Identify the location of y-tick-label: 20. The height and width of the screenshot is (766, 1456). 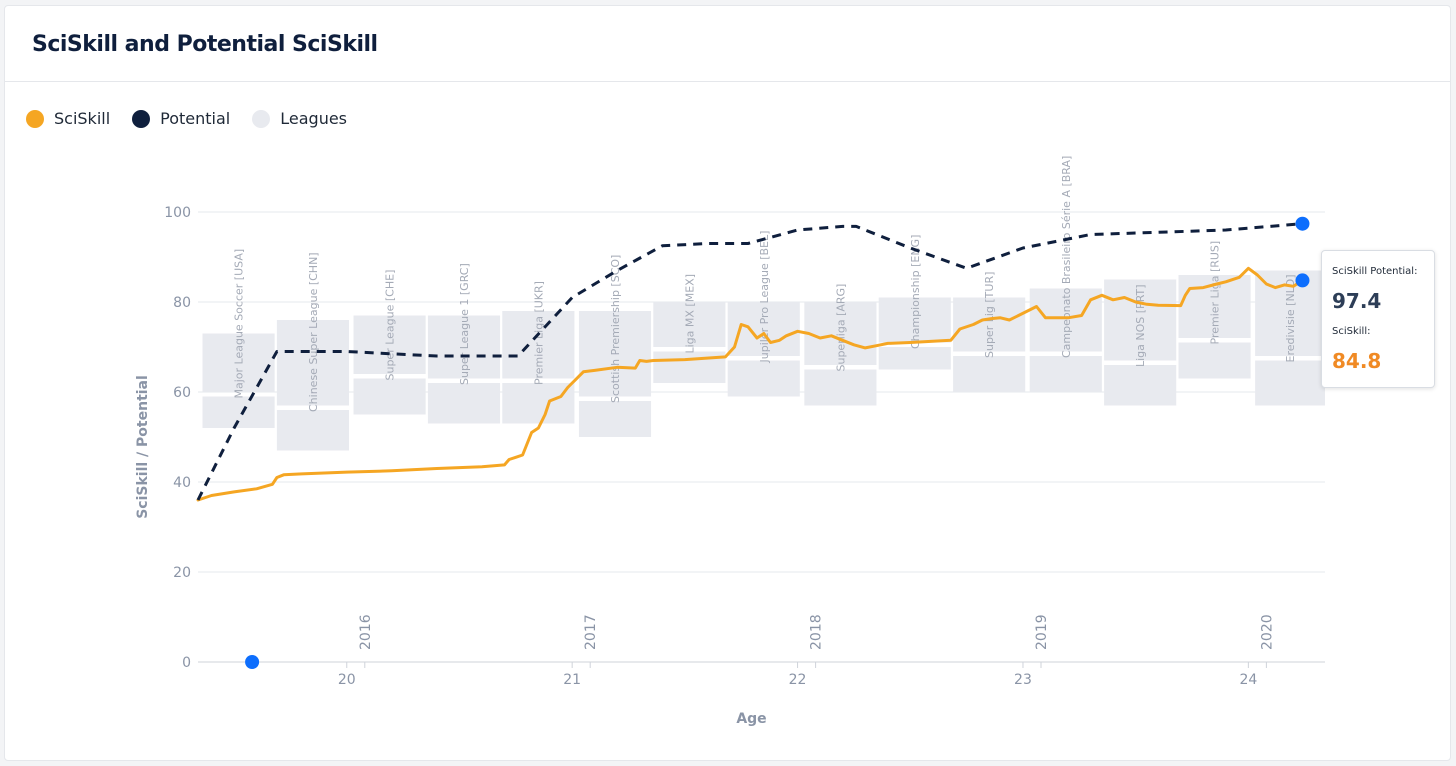
(182, 573).